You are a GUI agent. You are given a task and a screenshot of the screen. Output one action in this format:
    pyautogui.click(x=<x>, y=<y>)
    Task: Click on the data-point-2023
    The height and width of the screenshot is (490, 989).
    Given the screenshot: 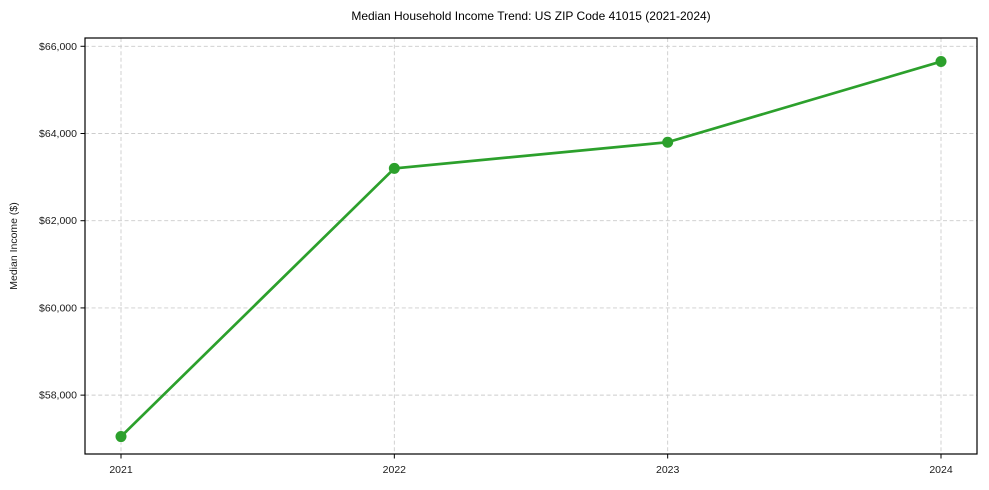 What is the action you would take?
    pyautogui.click(x=668, y=142)
    